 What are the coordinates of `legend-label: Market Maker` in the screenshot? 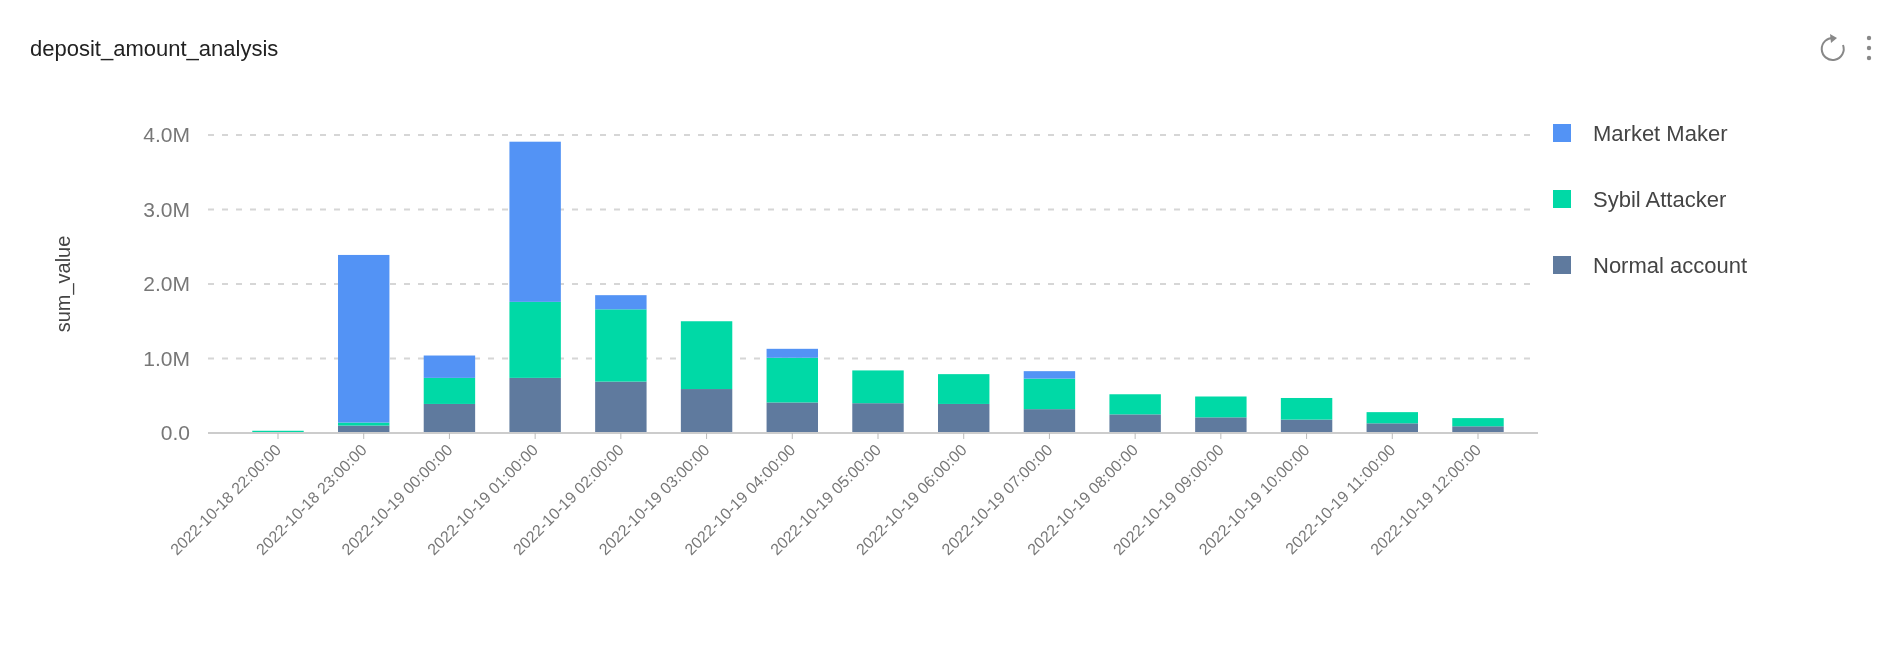 It's located at (1660, 133).